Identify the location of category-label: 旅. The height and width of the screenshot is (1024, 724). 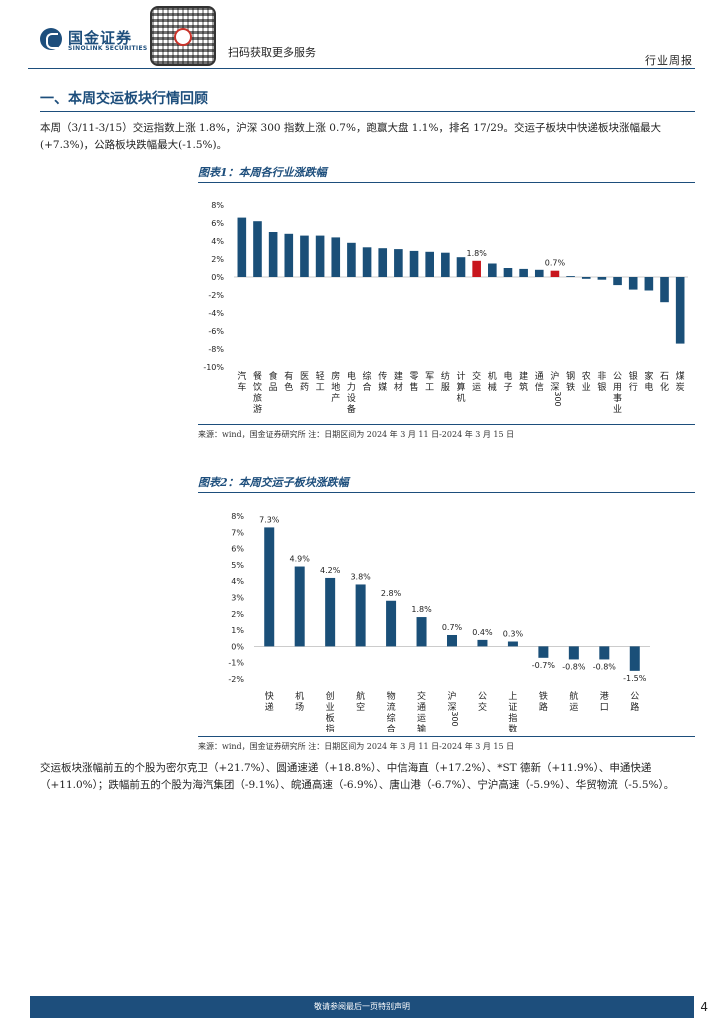
(257, 398).